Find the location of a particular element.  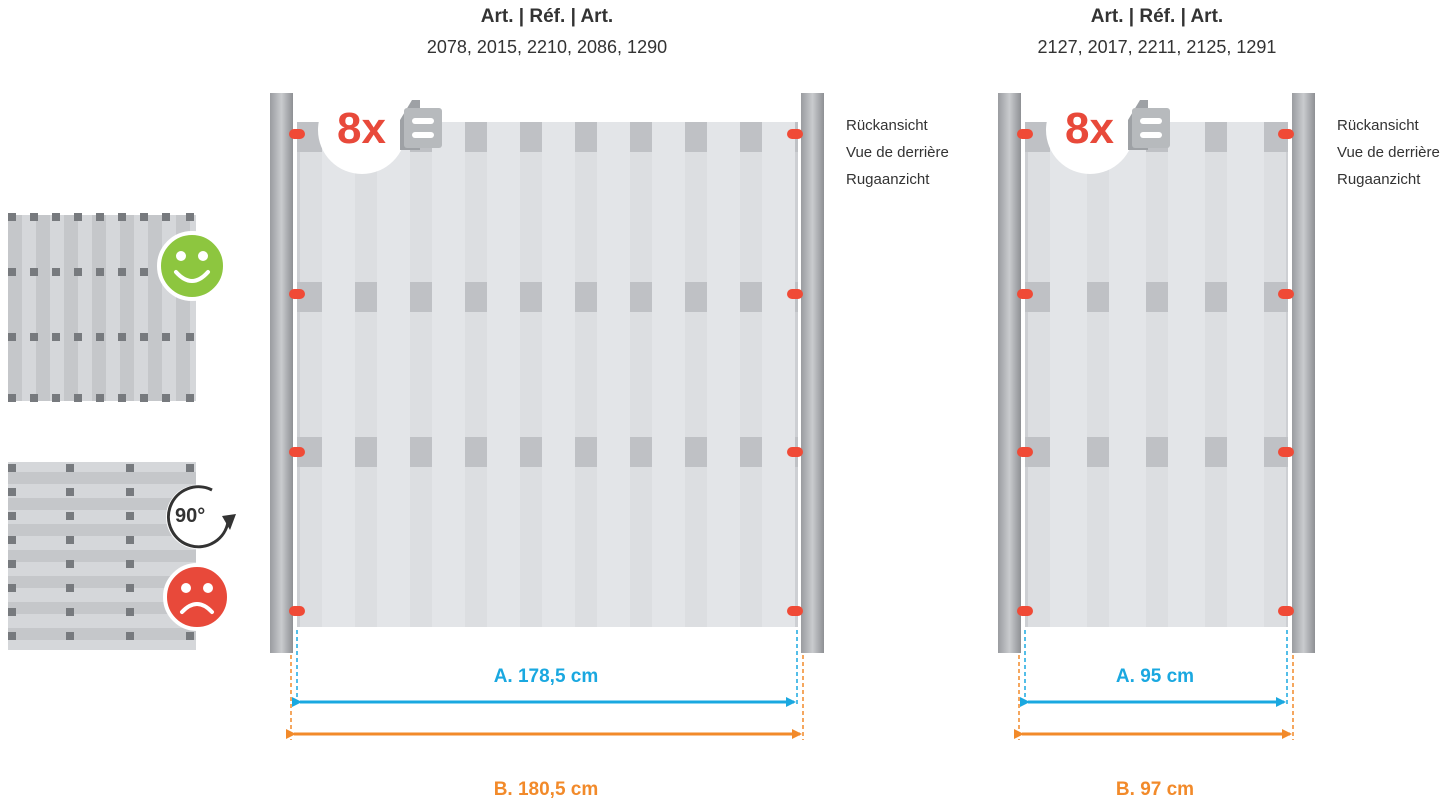

bracket-markers-small is located at coordinates (1155, 372).